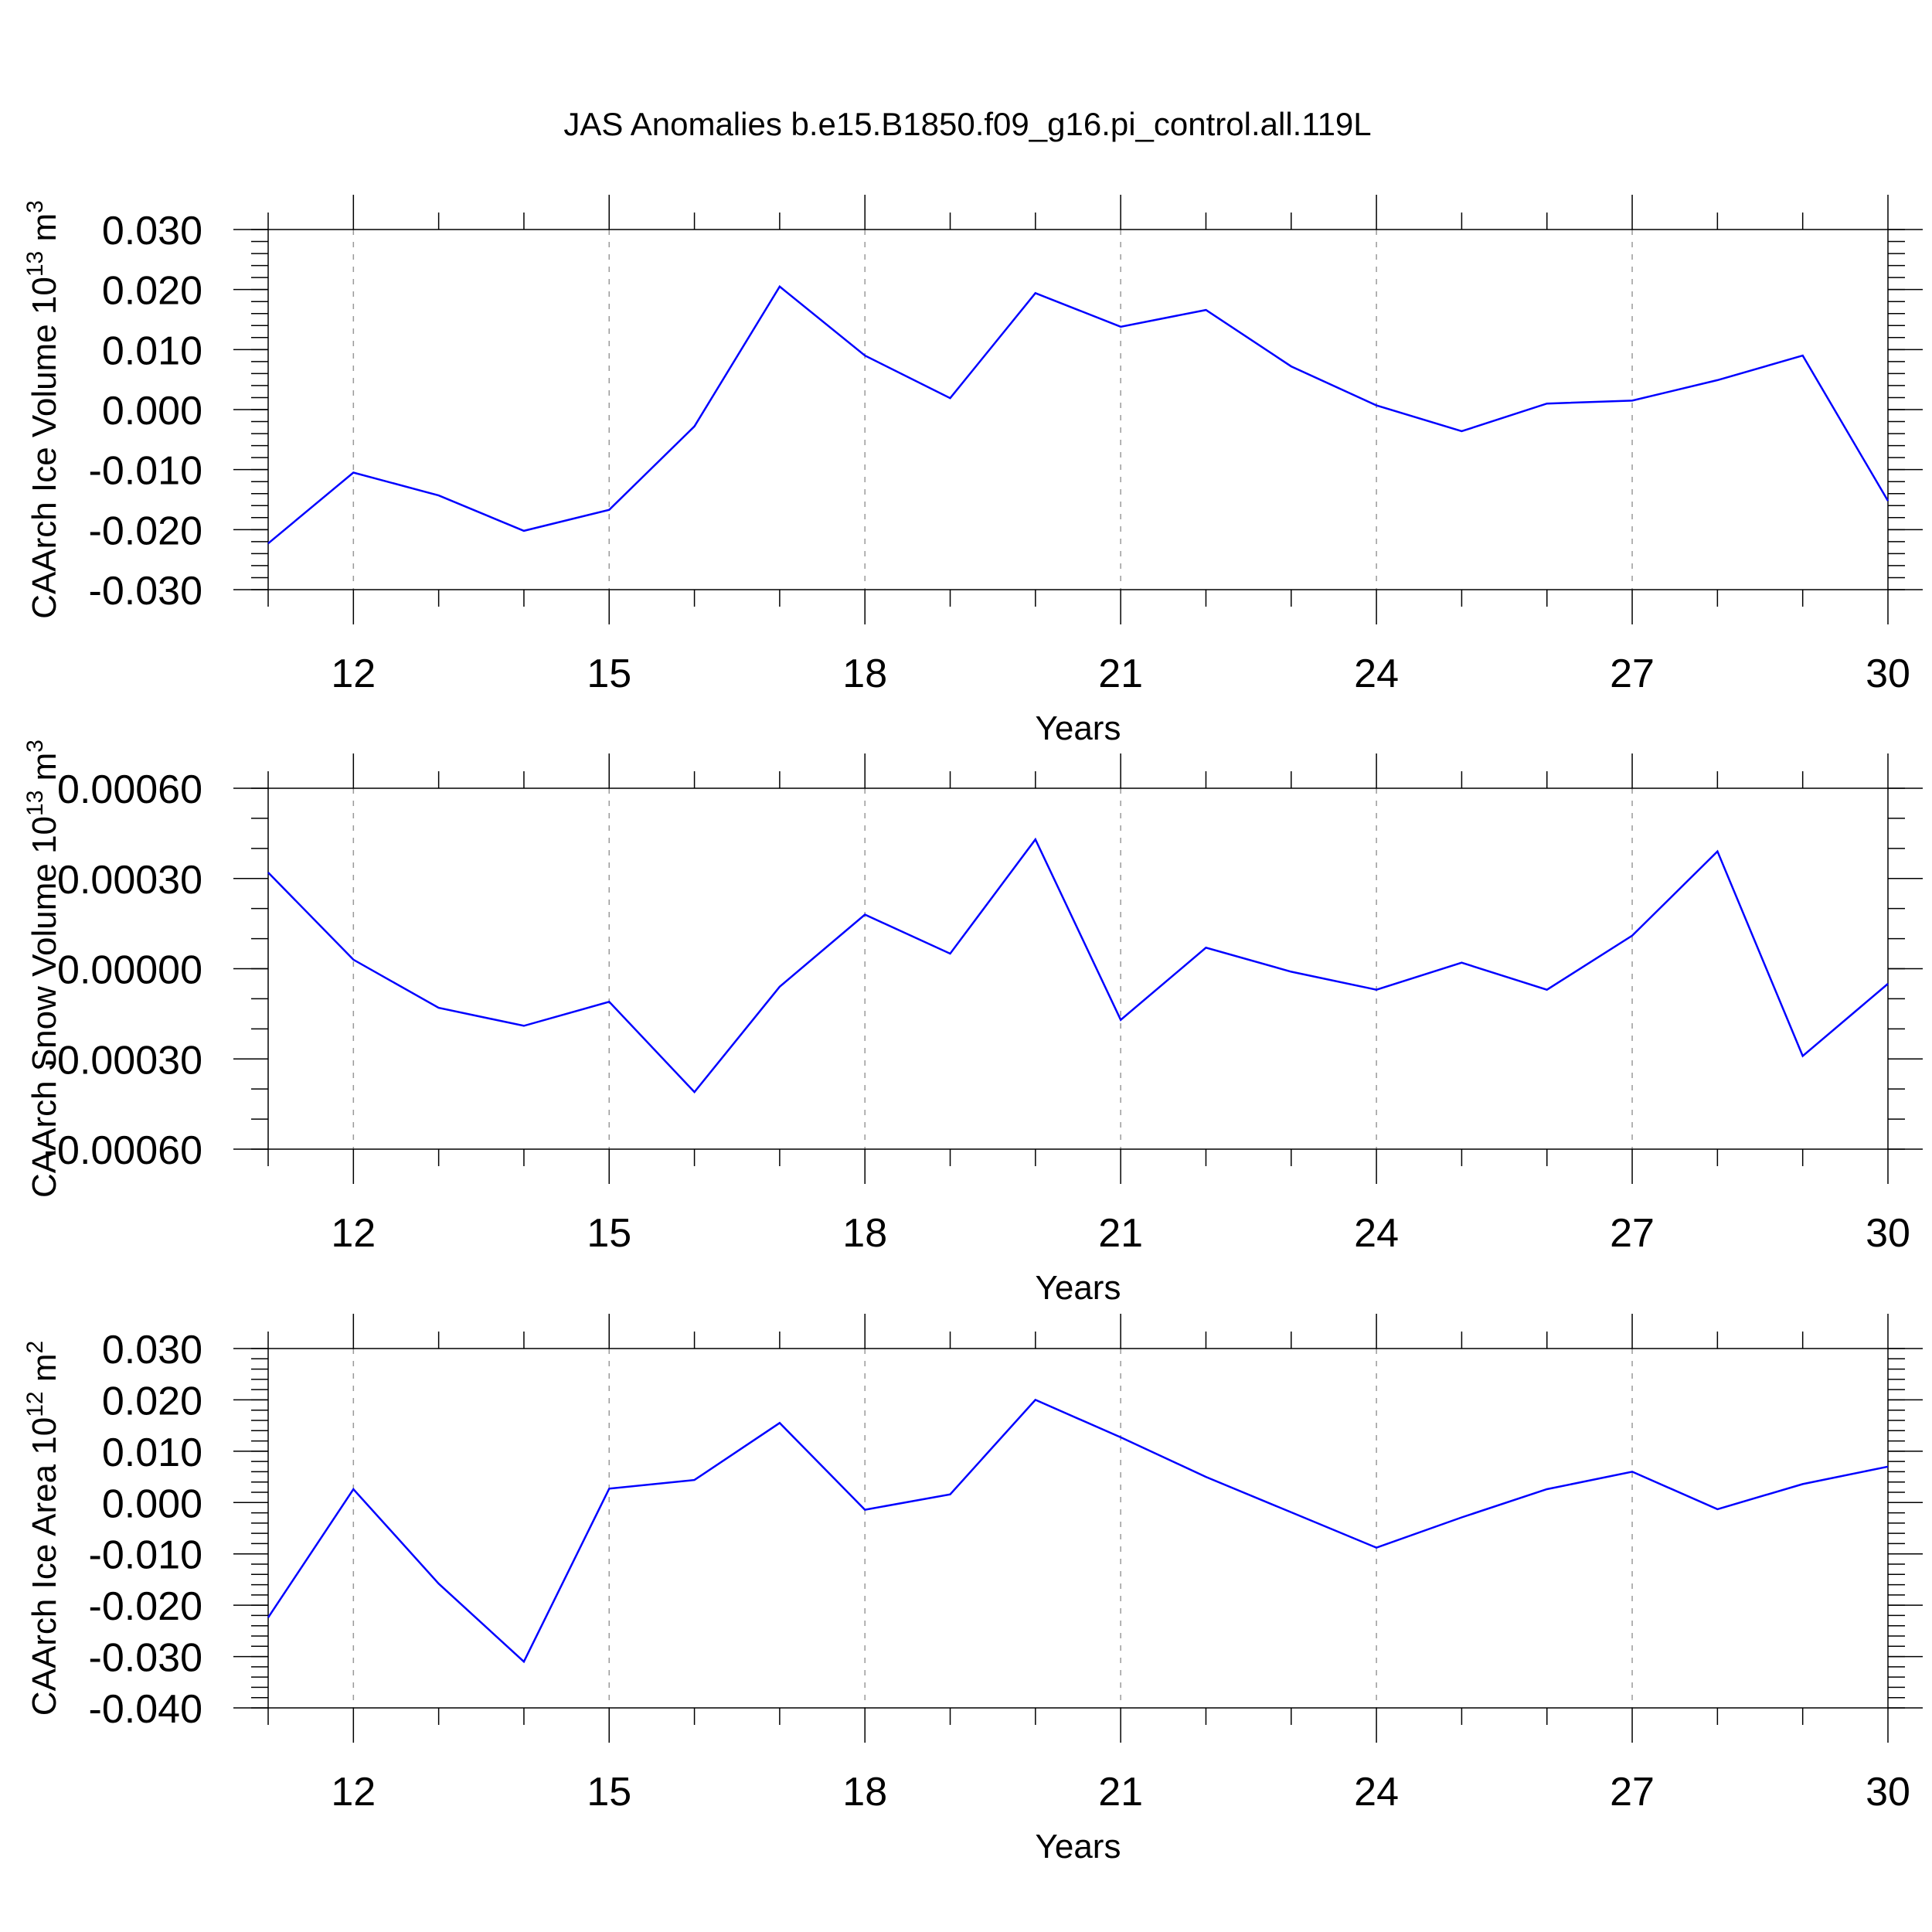 The width and height of the screenshot is (1932, 1932). I want to click on y-axis-title-text: CAArch Ice Volume 10, so click(45, 448).